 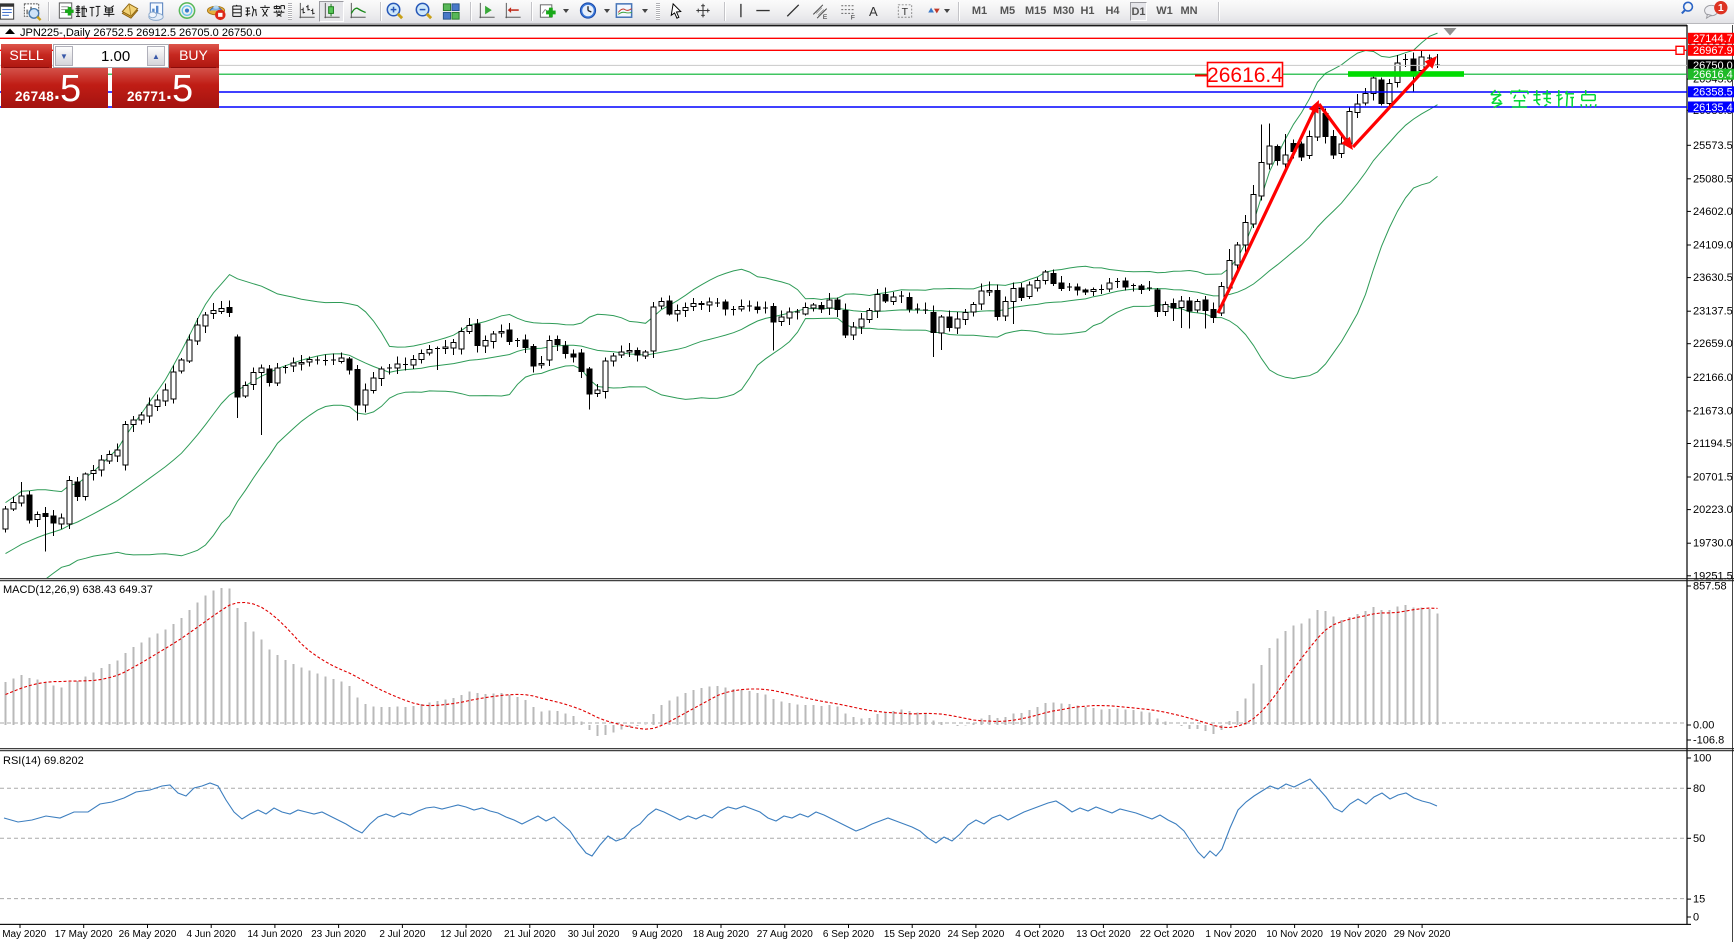 I want to click on svg-text: 20701.5, so click(x=1713, y=478).